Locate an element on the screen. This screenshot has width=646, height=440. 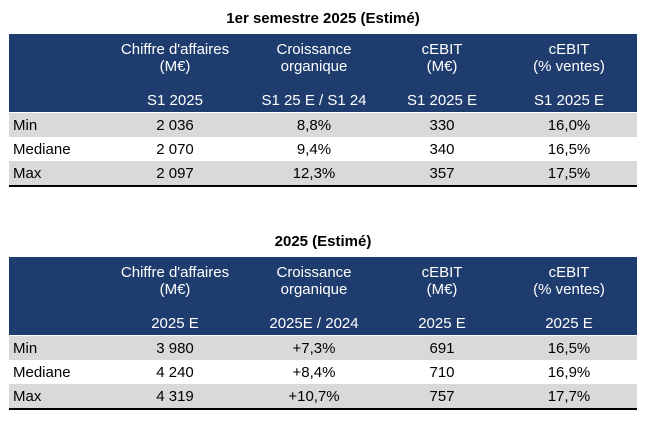
table-title: 2025 (Estimé) is located at coordinates (323, 241).